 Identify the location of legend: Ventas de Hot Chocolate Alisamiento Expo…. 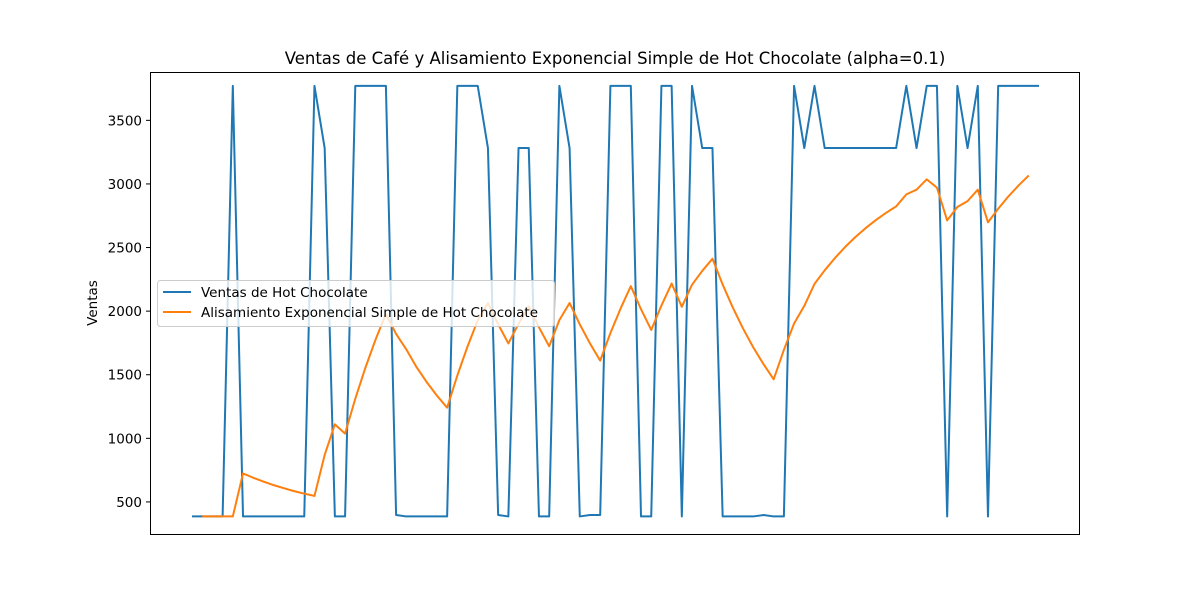
(356, 303).